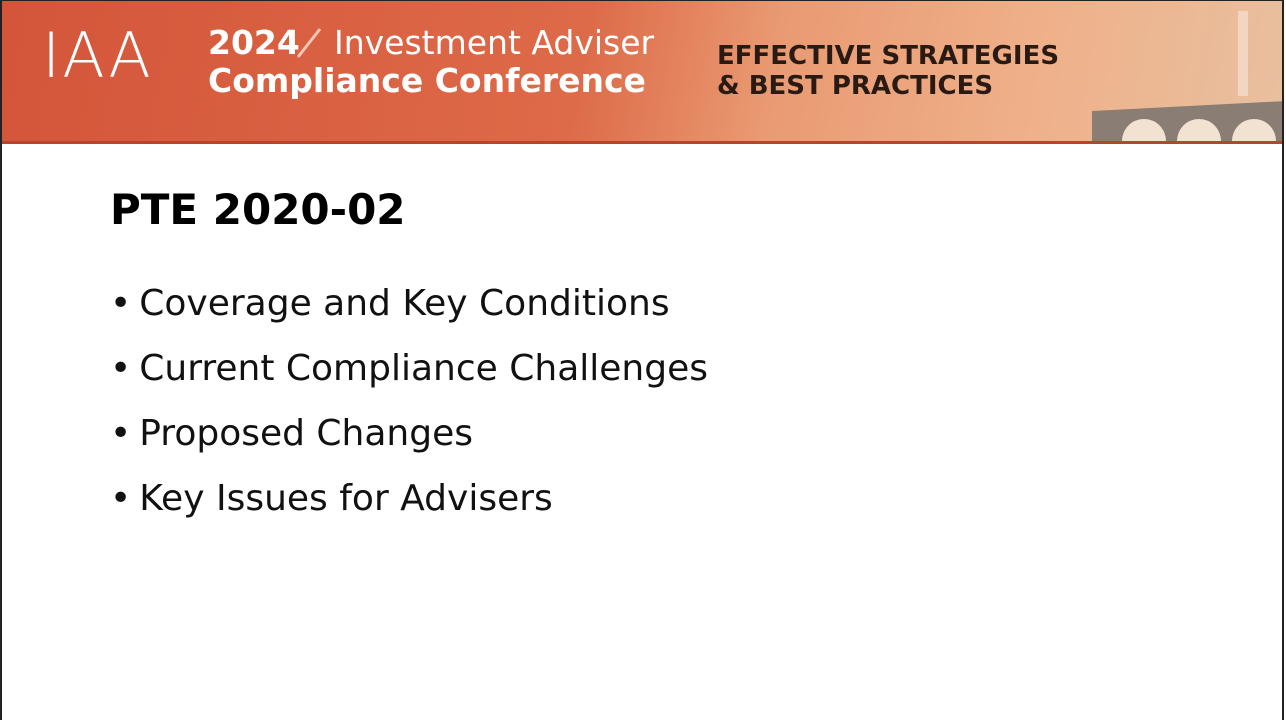 The height and width of the screenshot is (721, 1286). What do you see at coordinates (258, 209) in the screenshot?
I see `slide-title: PTE 2020-02` at bounding box center [258, 209].